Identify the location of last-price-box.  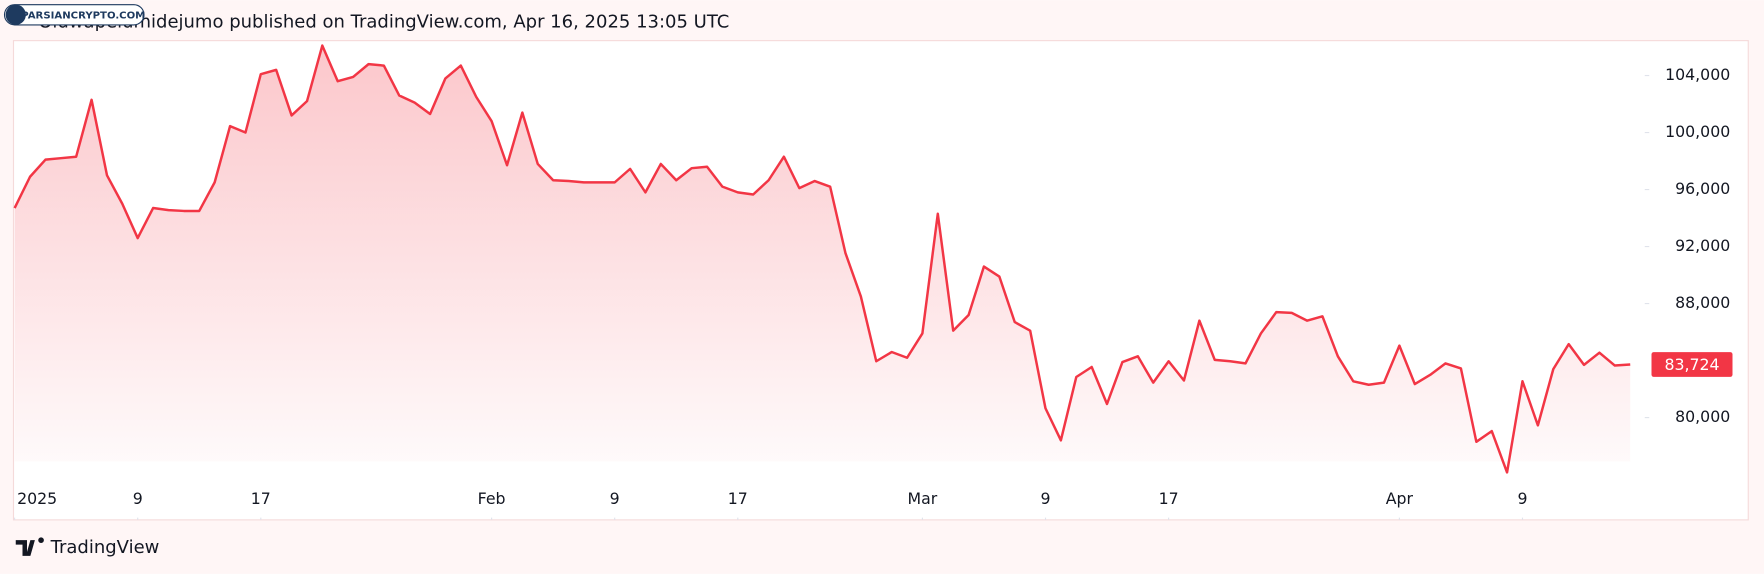
(1692, 364).